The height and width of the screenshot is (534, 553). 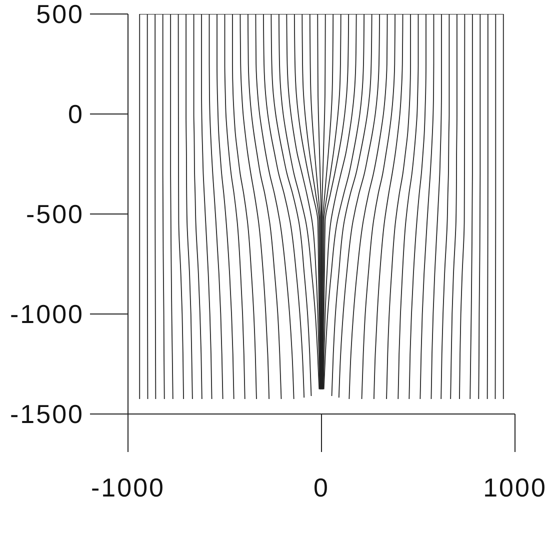 What do you see at coordinates (76, 114) in the screenshot?
I see `y-tick-label: 0` at bounding box center [76, 114].